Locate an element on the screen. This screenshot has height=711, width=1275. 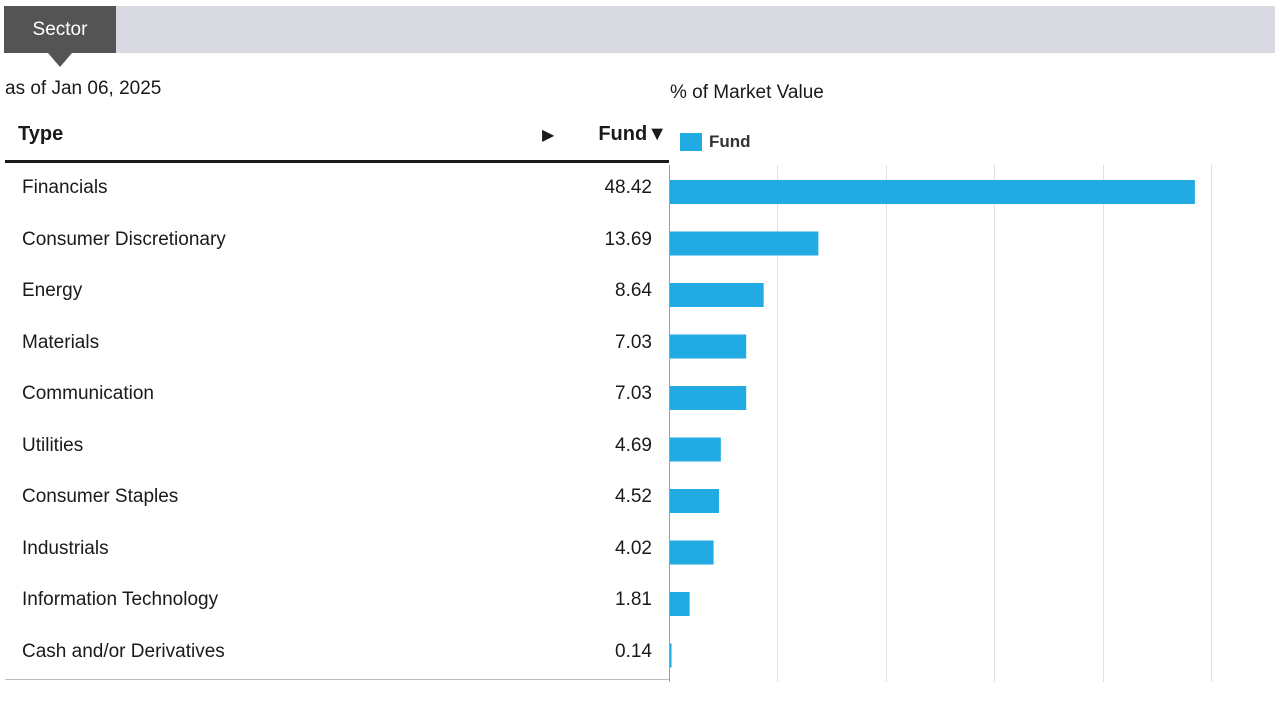
row-type: Information Technology is located at coordinates (120, 599).